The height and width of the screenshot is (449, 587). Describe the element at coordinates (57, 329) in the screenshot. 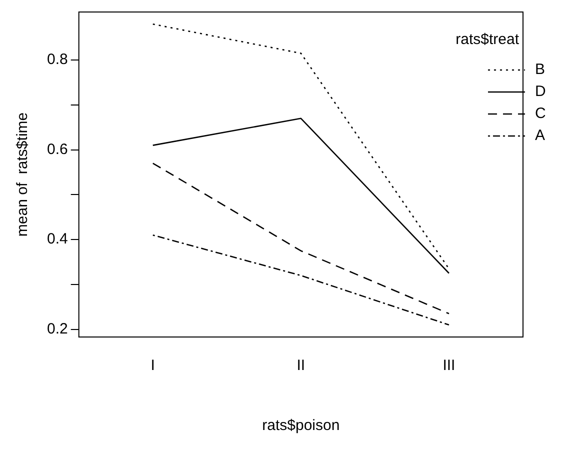

I see `y-tick-label: 0.2` at that location.